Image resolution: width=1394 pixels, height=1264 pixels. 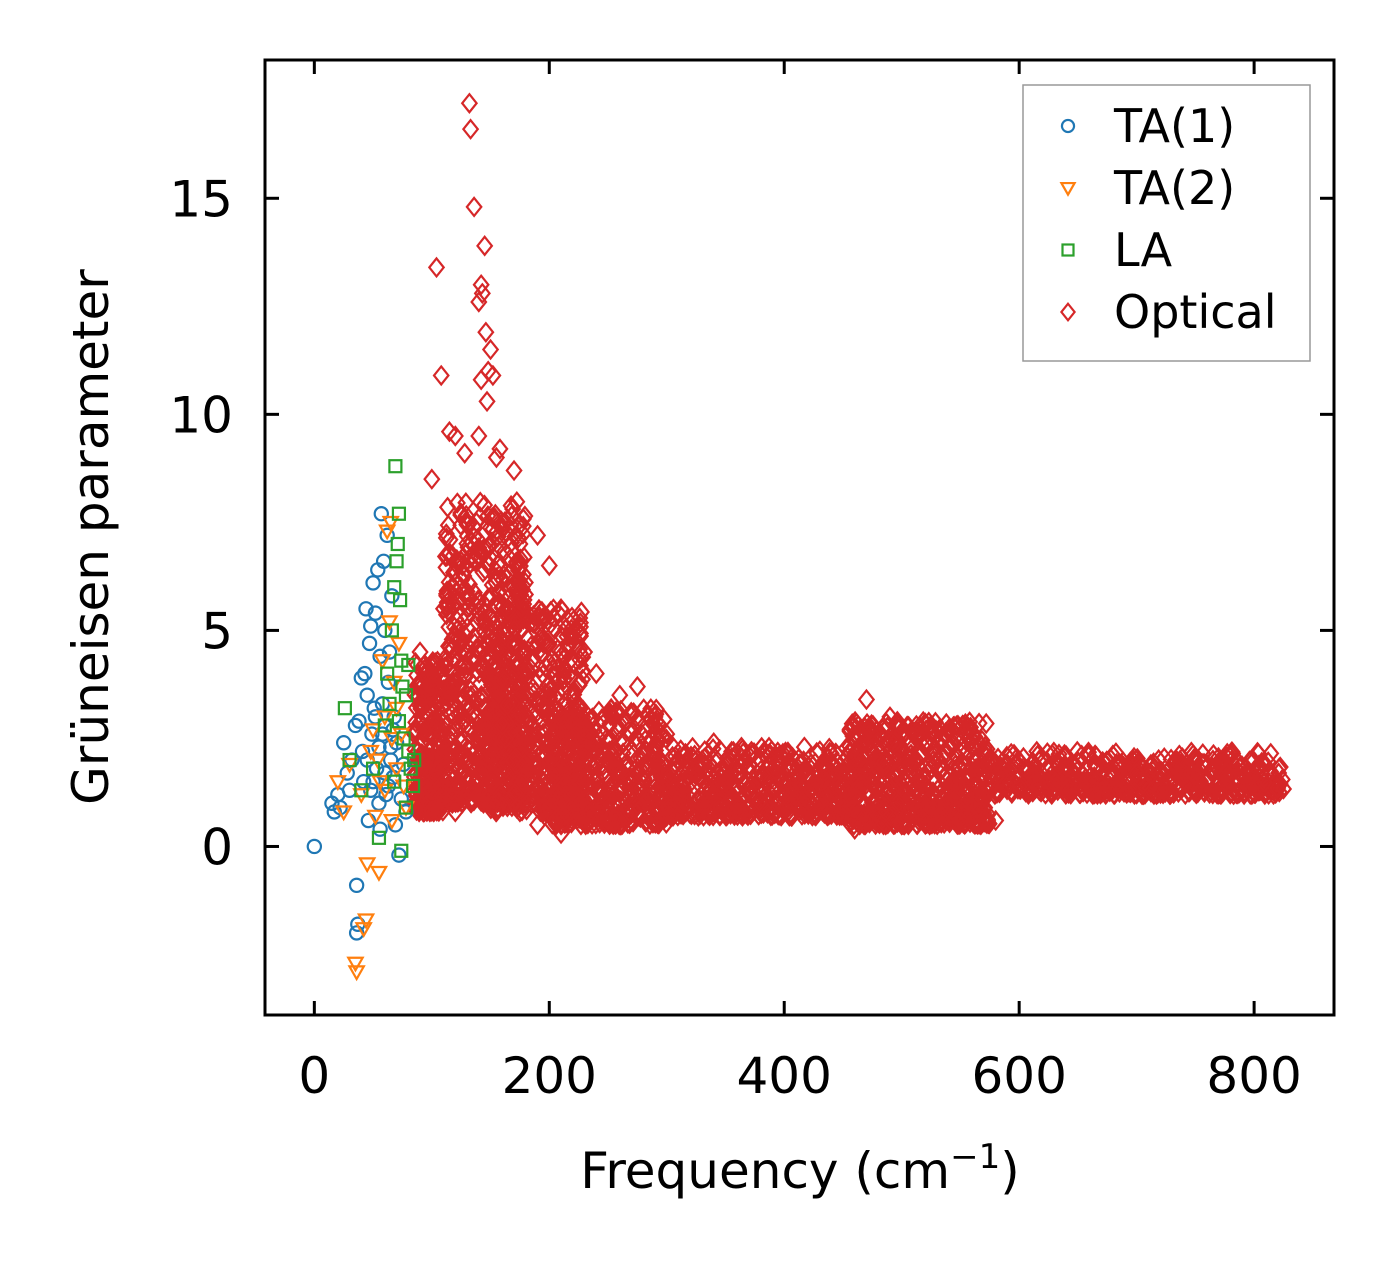 What do you see at coordinates (1018, 1076) in the screenshot?
I see `x-tick-label: 600` at bounding box center [1018, 1076].